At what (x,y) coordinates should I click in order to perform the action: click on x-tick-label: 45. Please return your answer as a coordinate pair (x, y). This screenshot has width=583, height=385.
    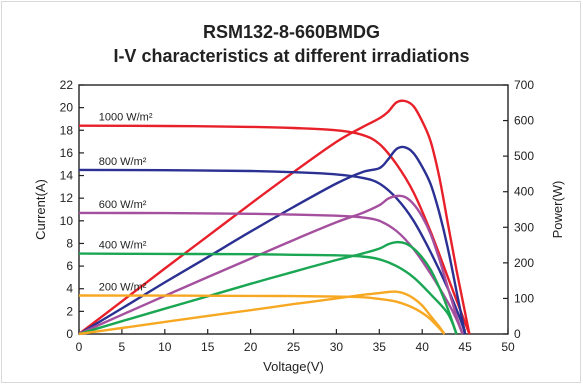
    Looking at the image, I should click on (465, 347).